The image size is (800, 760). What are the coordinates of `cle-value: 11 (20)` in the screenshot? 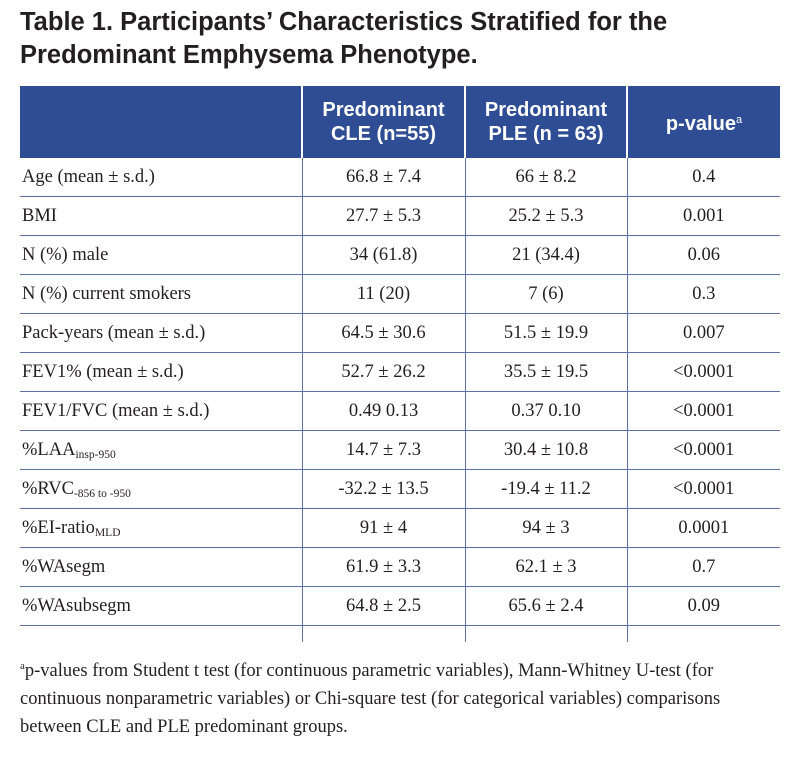 It's located at (383, 294).